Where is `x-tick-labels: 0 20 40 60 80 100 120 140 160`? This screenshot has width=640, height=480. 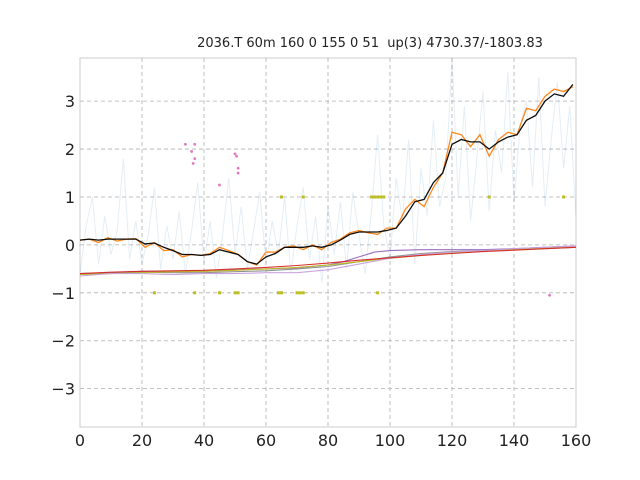 x-tick-labels: 0 20 40 60 80 100 120 140 160 is located at coordinates (333, 440).